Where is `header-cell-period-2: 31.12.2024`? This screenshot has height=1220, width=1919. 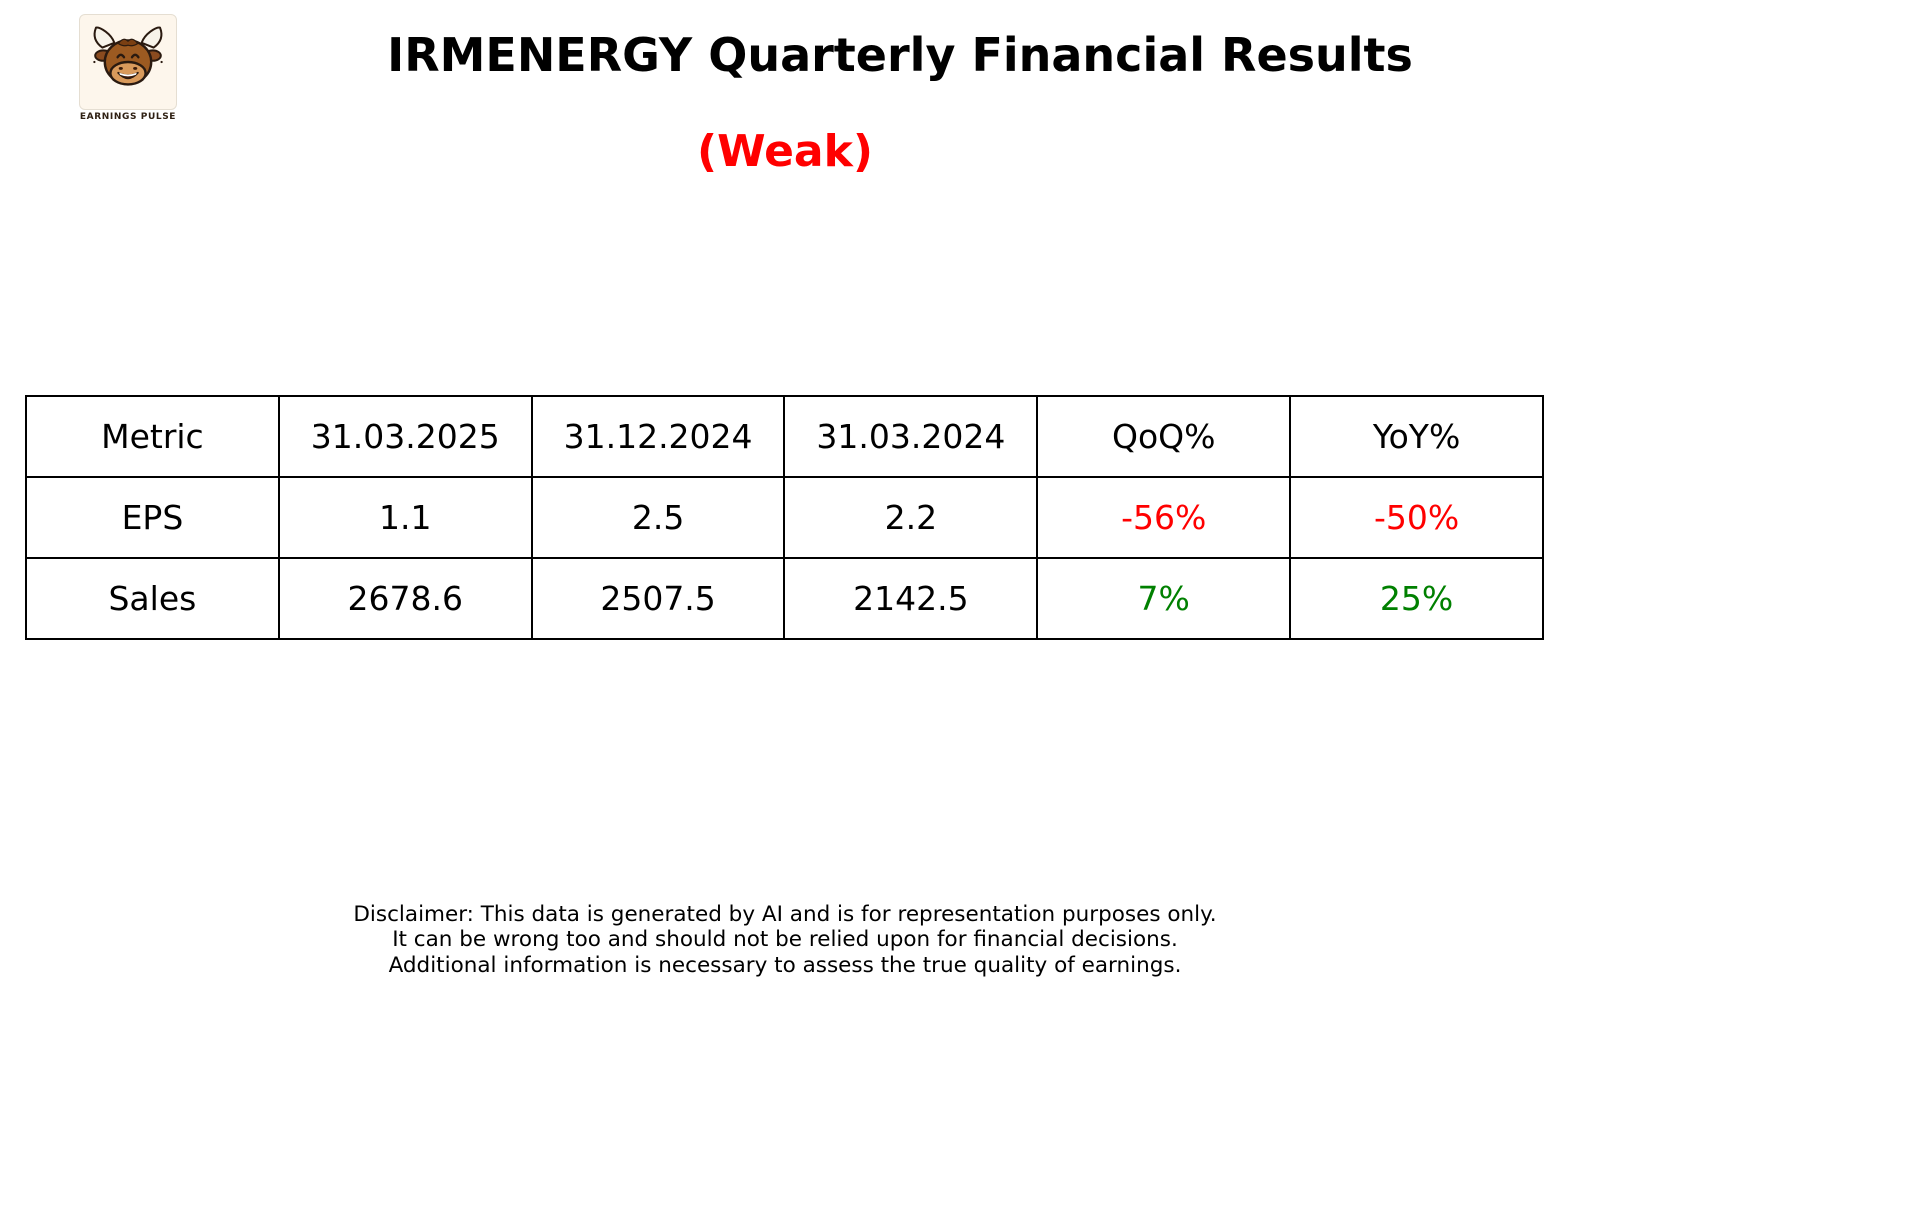
header-cell-period-2: 31.12.2024 is located at coordinates (658, 436).